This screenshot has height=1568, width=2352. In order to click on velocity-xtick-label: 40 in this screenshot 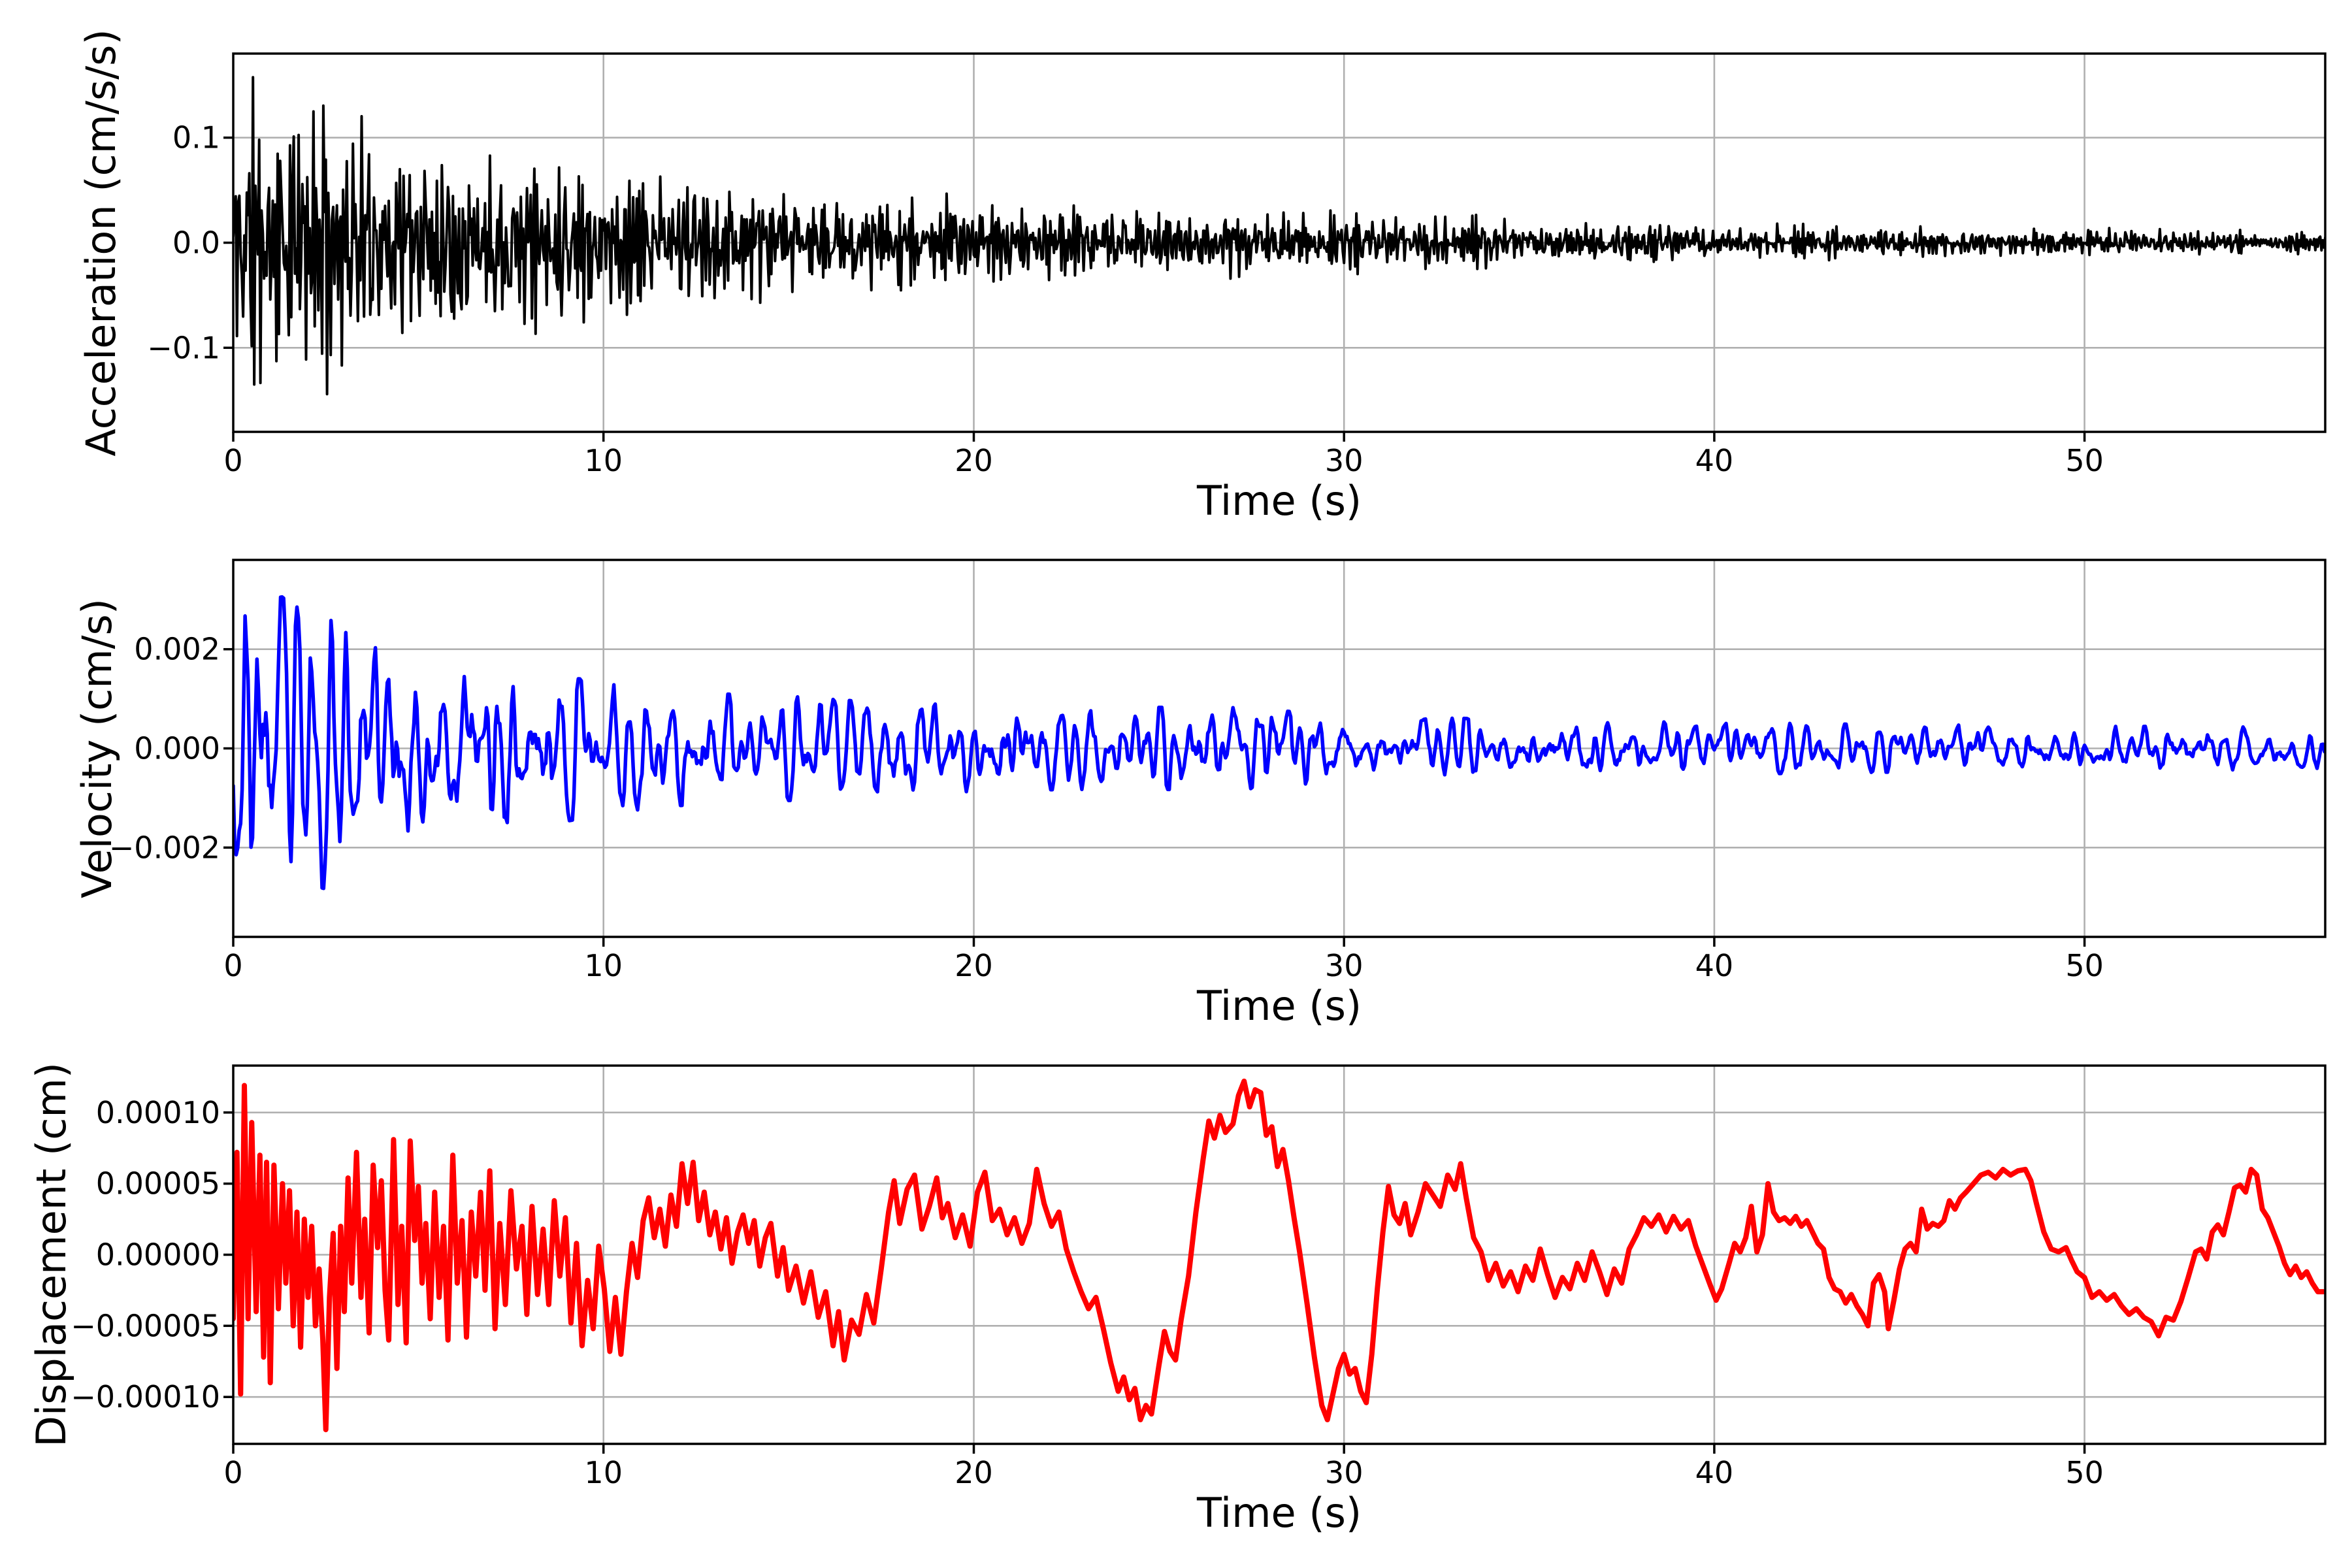, I will do `click(1714, 965)`.